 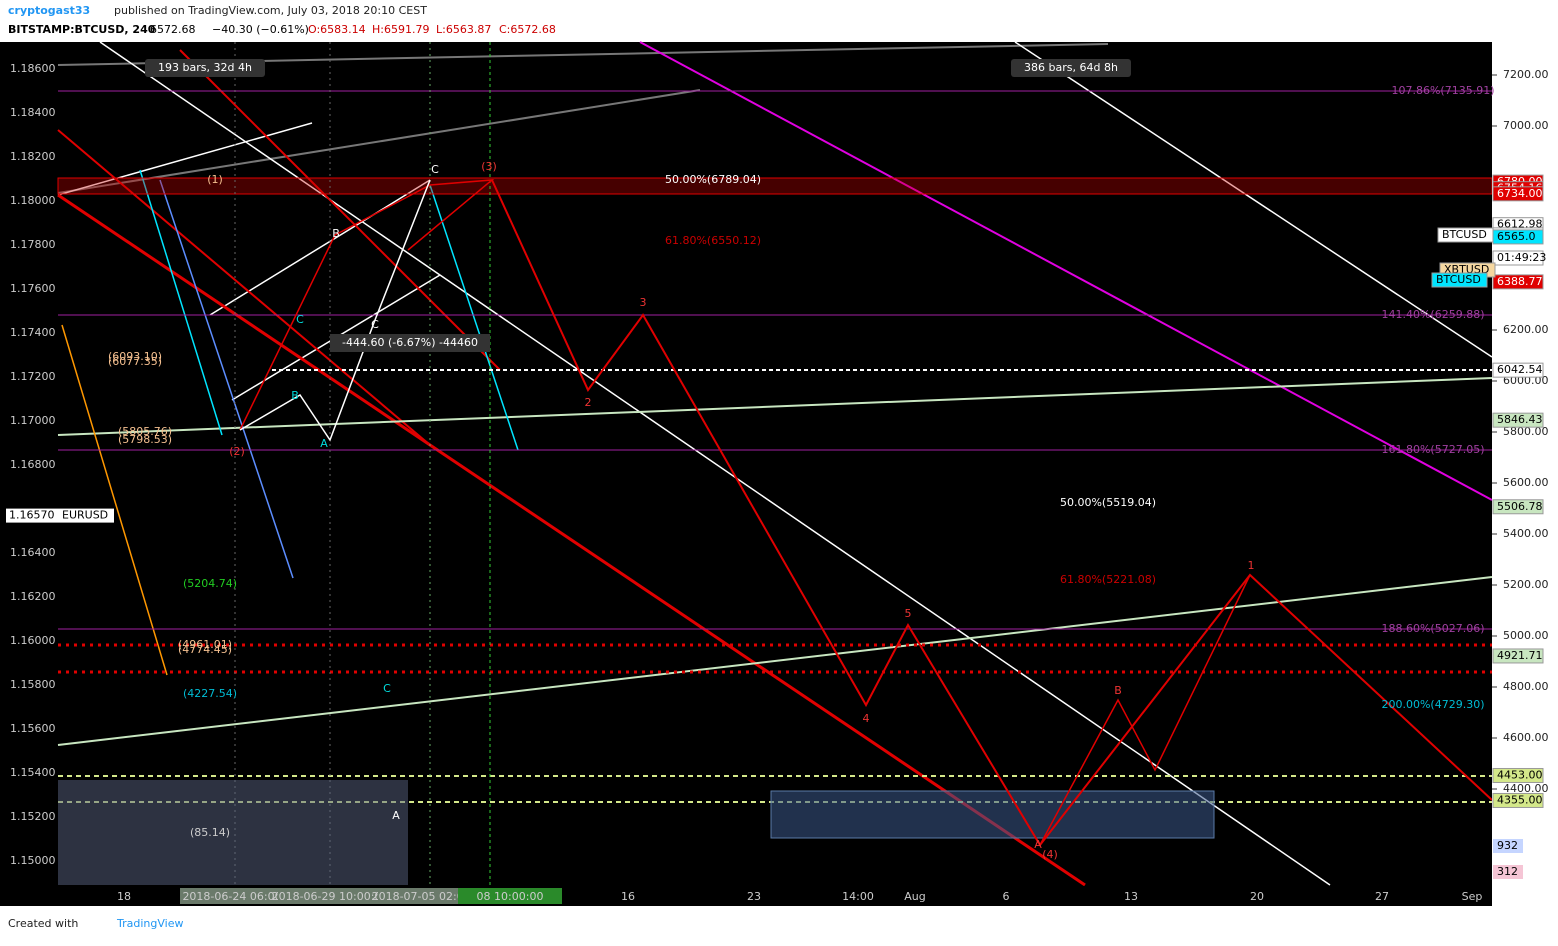 I want to click on volume-tag-label: 932, so click(x=1507, y=845).